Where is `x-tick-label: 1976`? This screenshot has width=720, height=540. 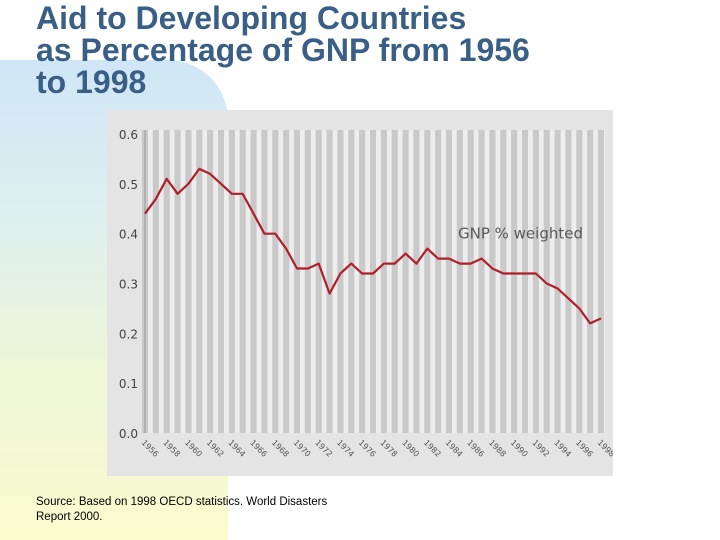 x-tick-label: 1976 is located at coordinates (367, 448).